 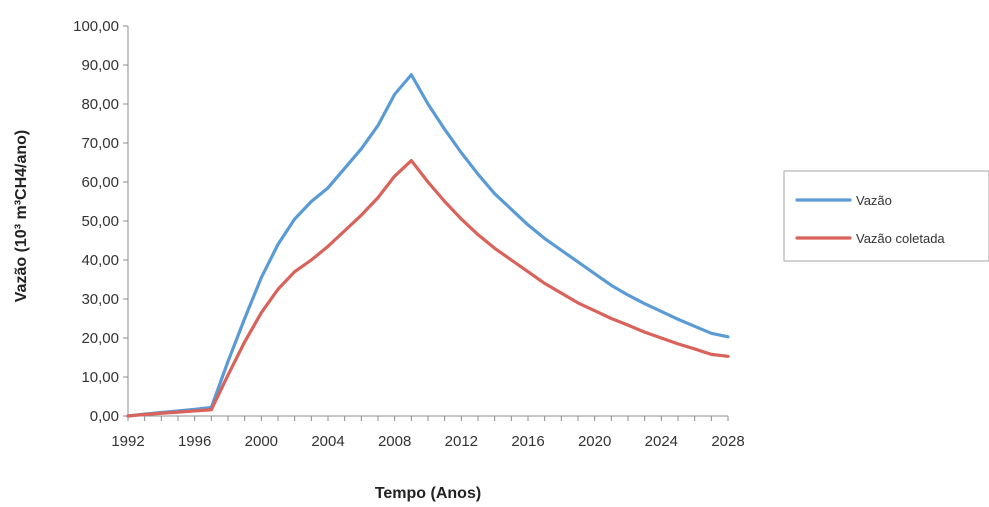 I want to click on y-tick-label: 50,00, so click(x=100, y=221).